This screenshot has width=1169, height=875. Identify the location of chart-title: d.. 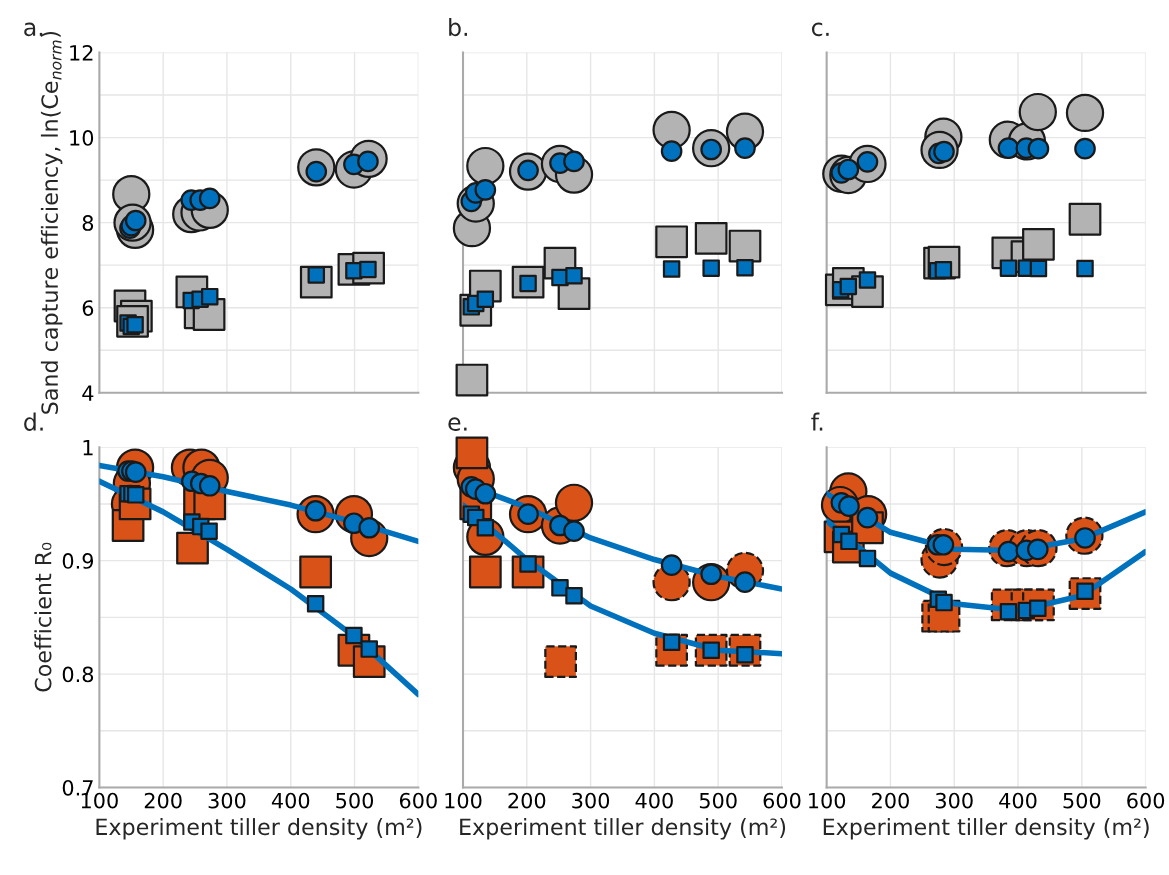
(33, 421).